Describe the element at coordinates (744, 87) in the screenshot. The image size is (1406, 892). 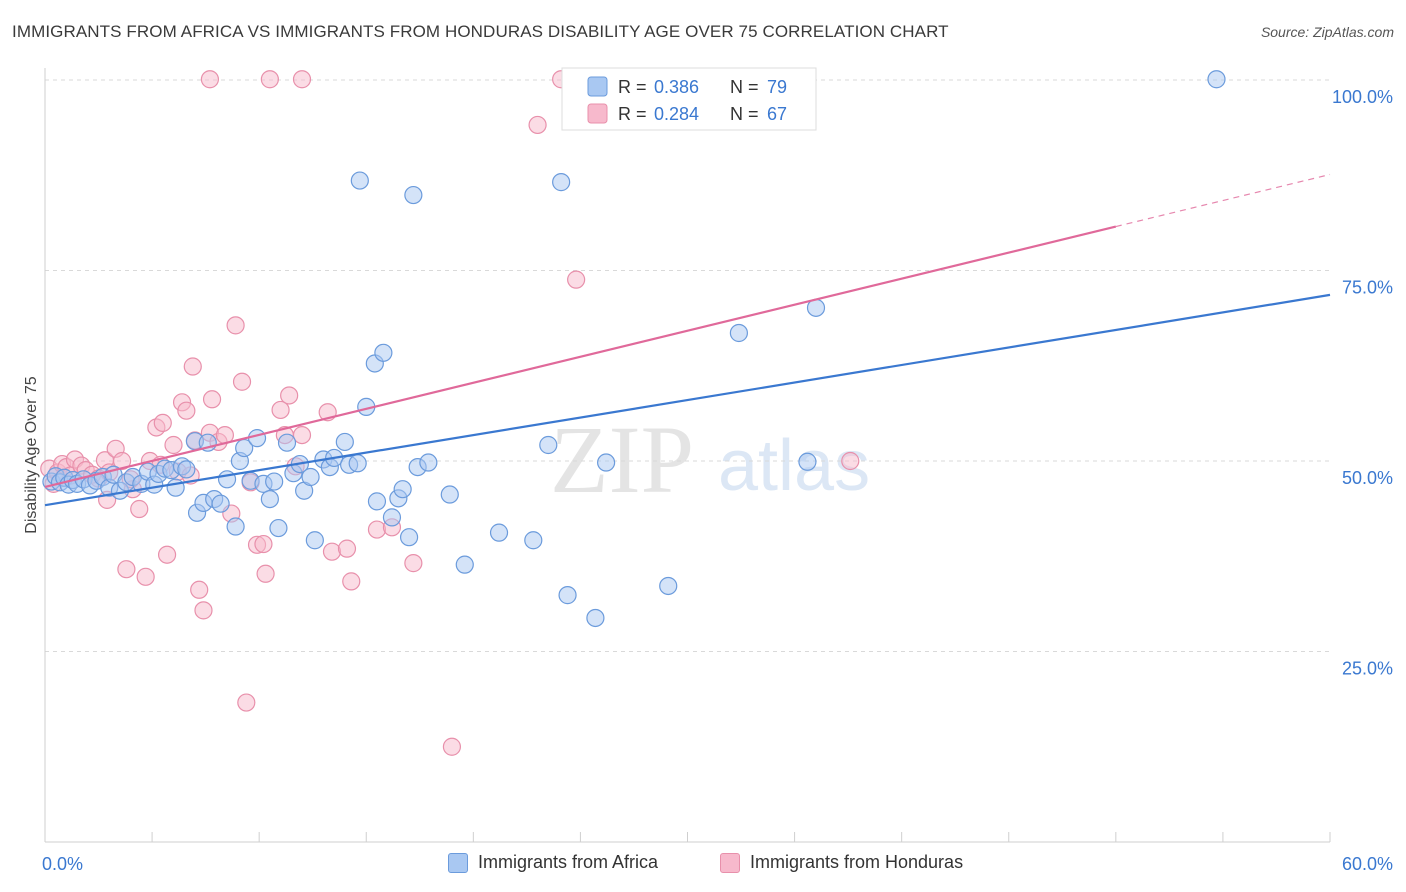
I see `legend-africa-n-label: N =` at that location.